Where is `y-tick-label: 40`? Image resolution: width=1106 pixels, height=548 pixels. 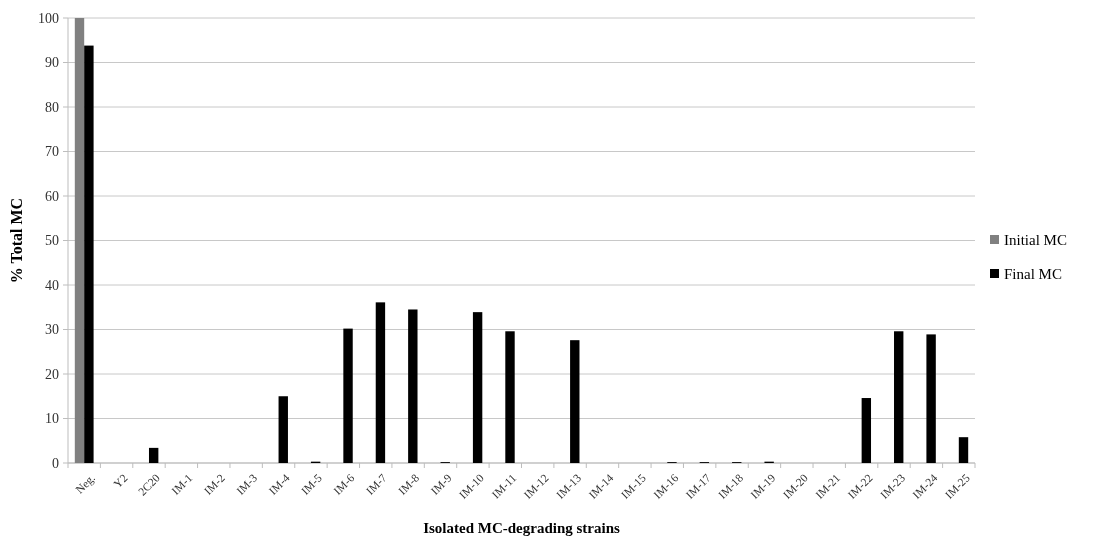 y-tick-label: 40 is located at coordinates (52, 285).